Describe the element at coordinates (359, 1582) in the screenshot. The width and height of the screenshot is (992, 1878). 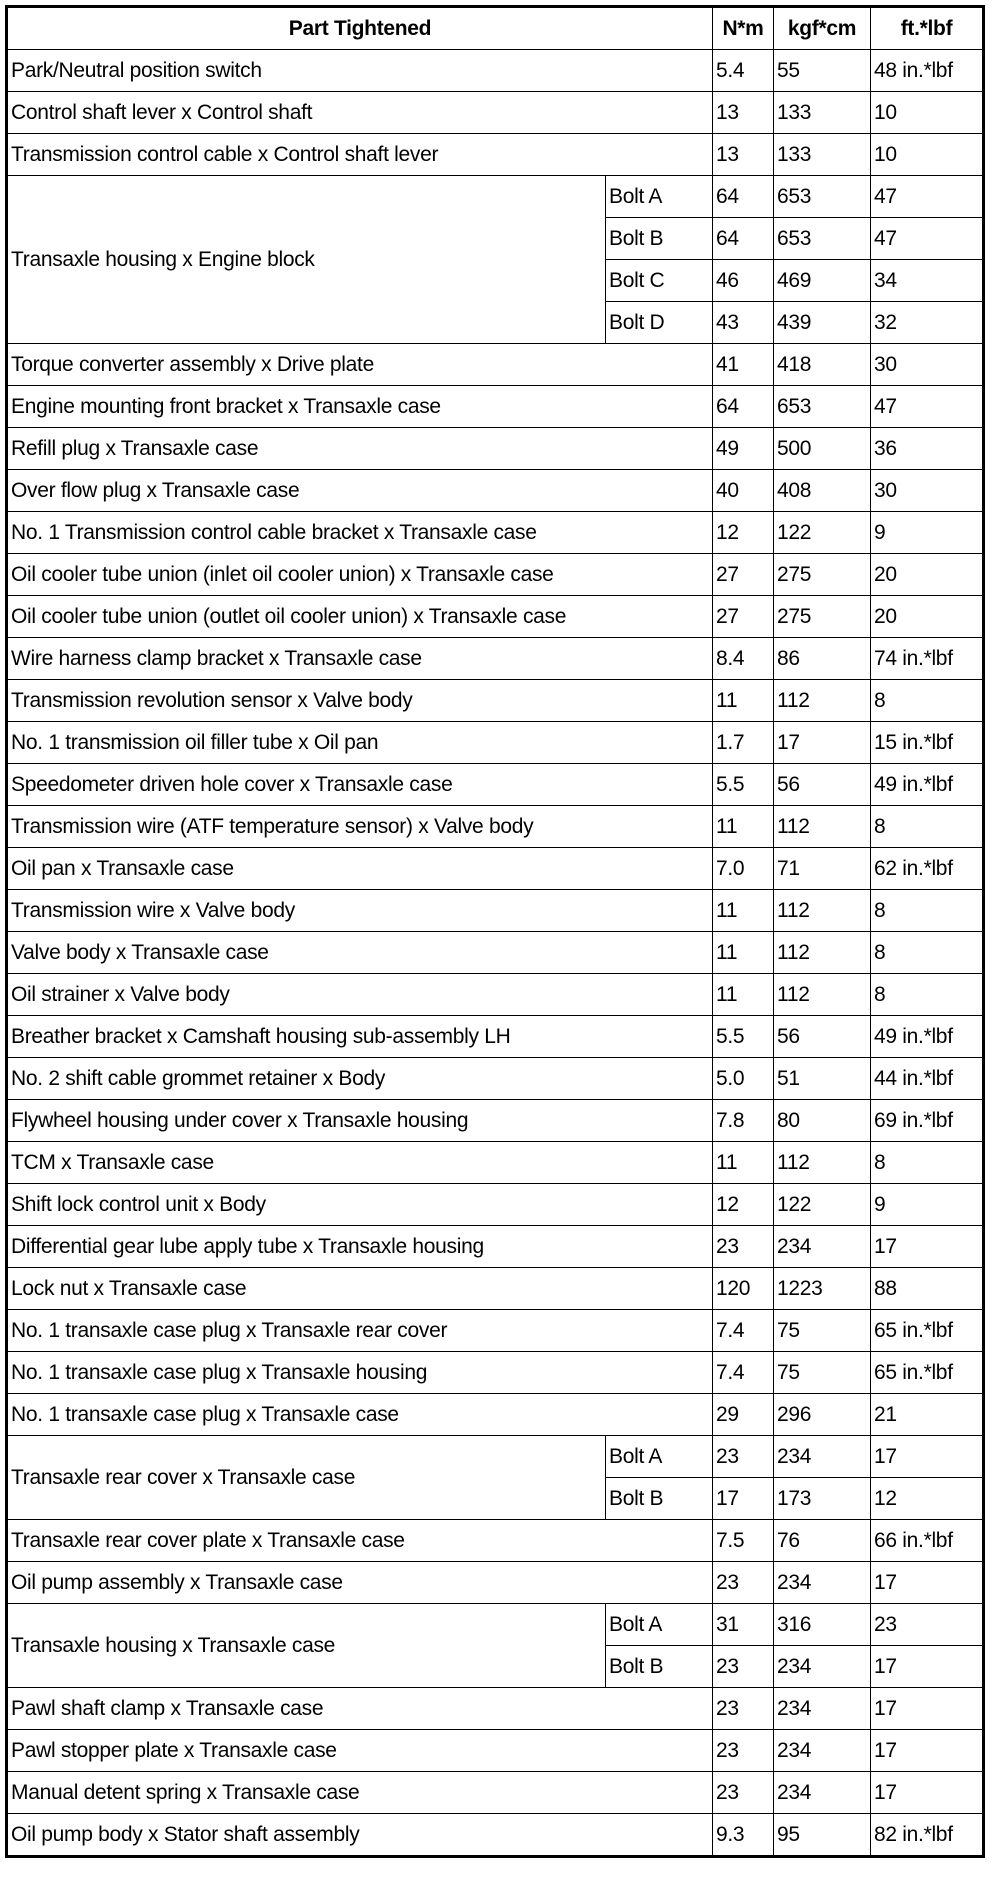
I see `part-name: Oil pump assembly x Transaxle case` at that location.